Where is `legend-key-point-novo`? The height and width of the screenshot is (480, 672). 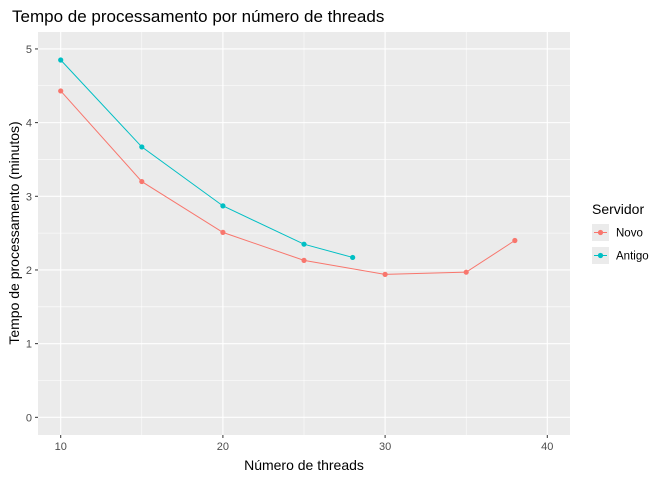
legend-key-point-novo is located at coordinates (600, 232).